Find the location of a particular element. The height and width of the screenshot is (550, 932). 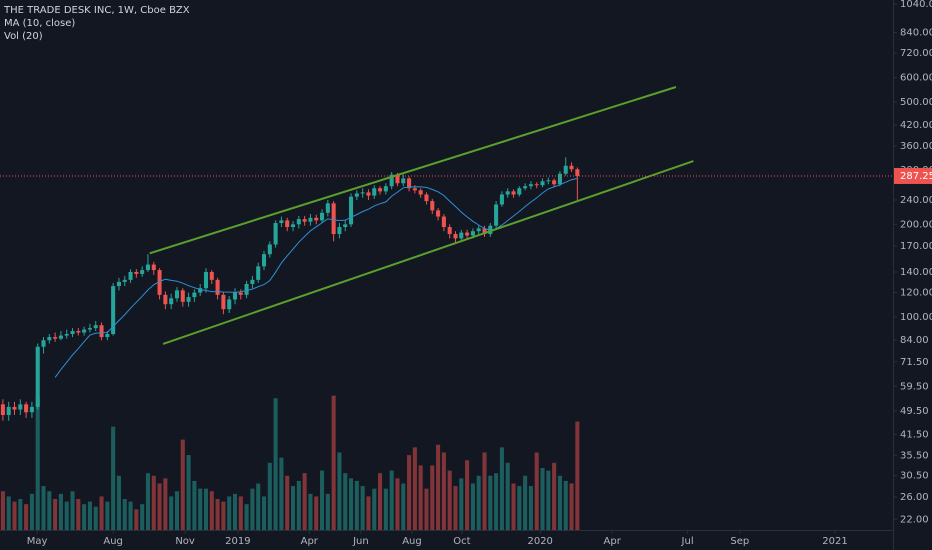

y-tick-label: 22.00 is located at coordinates (914, 519).